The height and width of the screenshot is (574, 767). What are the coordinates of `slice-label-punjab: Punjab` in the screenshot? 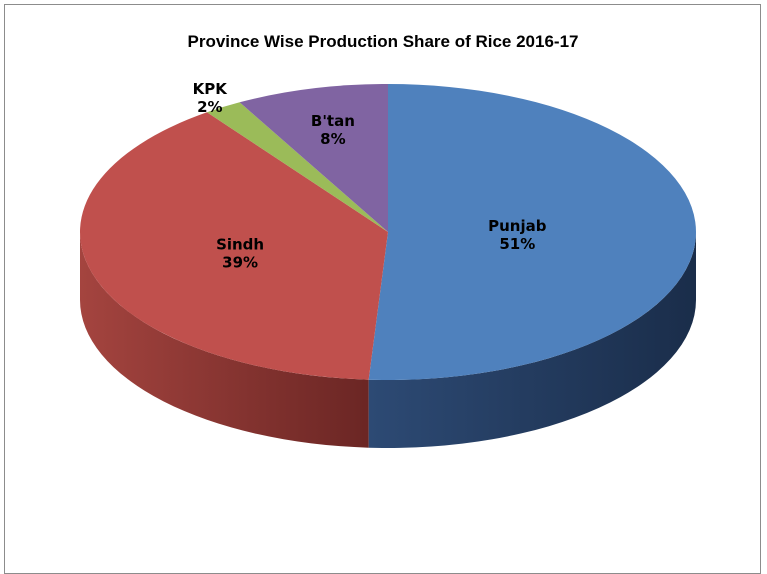 It's located at (517, 226).